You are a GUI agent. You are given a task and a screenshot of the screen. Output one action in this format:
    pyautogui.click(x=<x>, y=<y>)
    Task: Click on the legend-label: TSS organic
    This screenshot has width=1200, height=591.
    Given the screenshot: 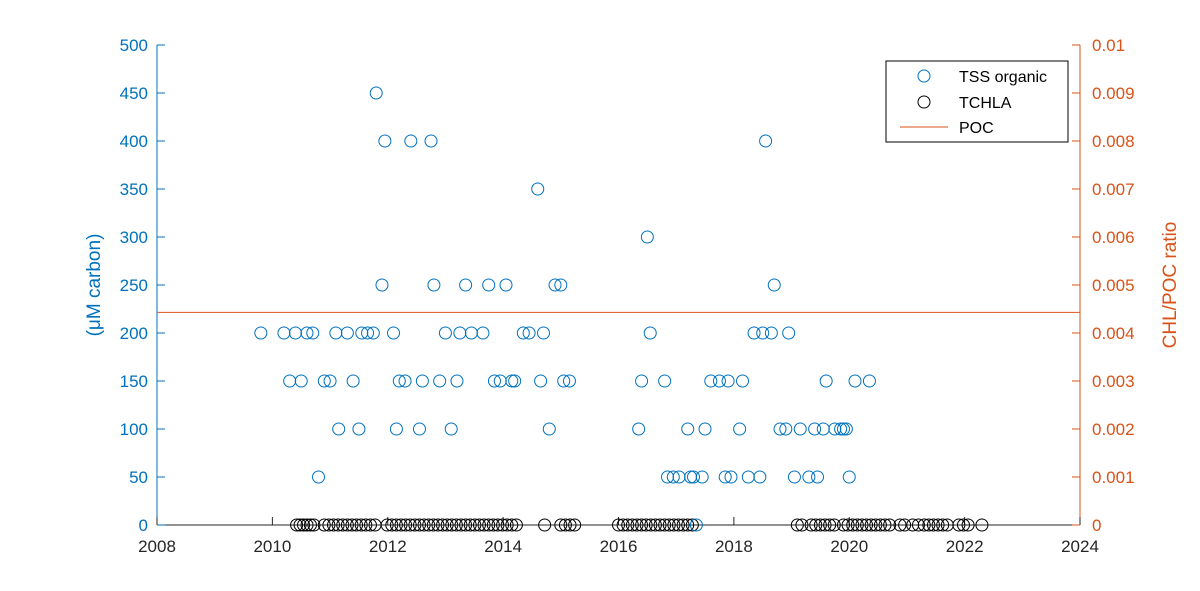 What is the action you would take?
    pyautogui.click(x=1003, y=77)
    